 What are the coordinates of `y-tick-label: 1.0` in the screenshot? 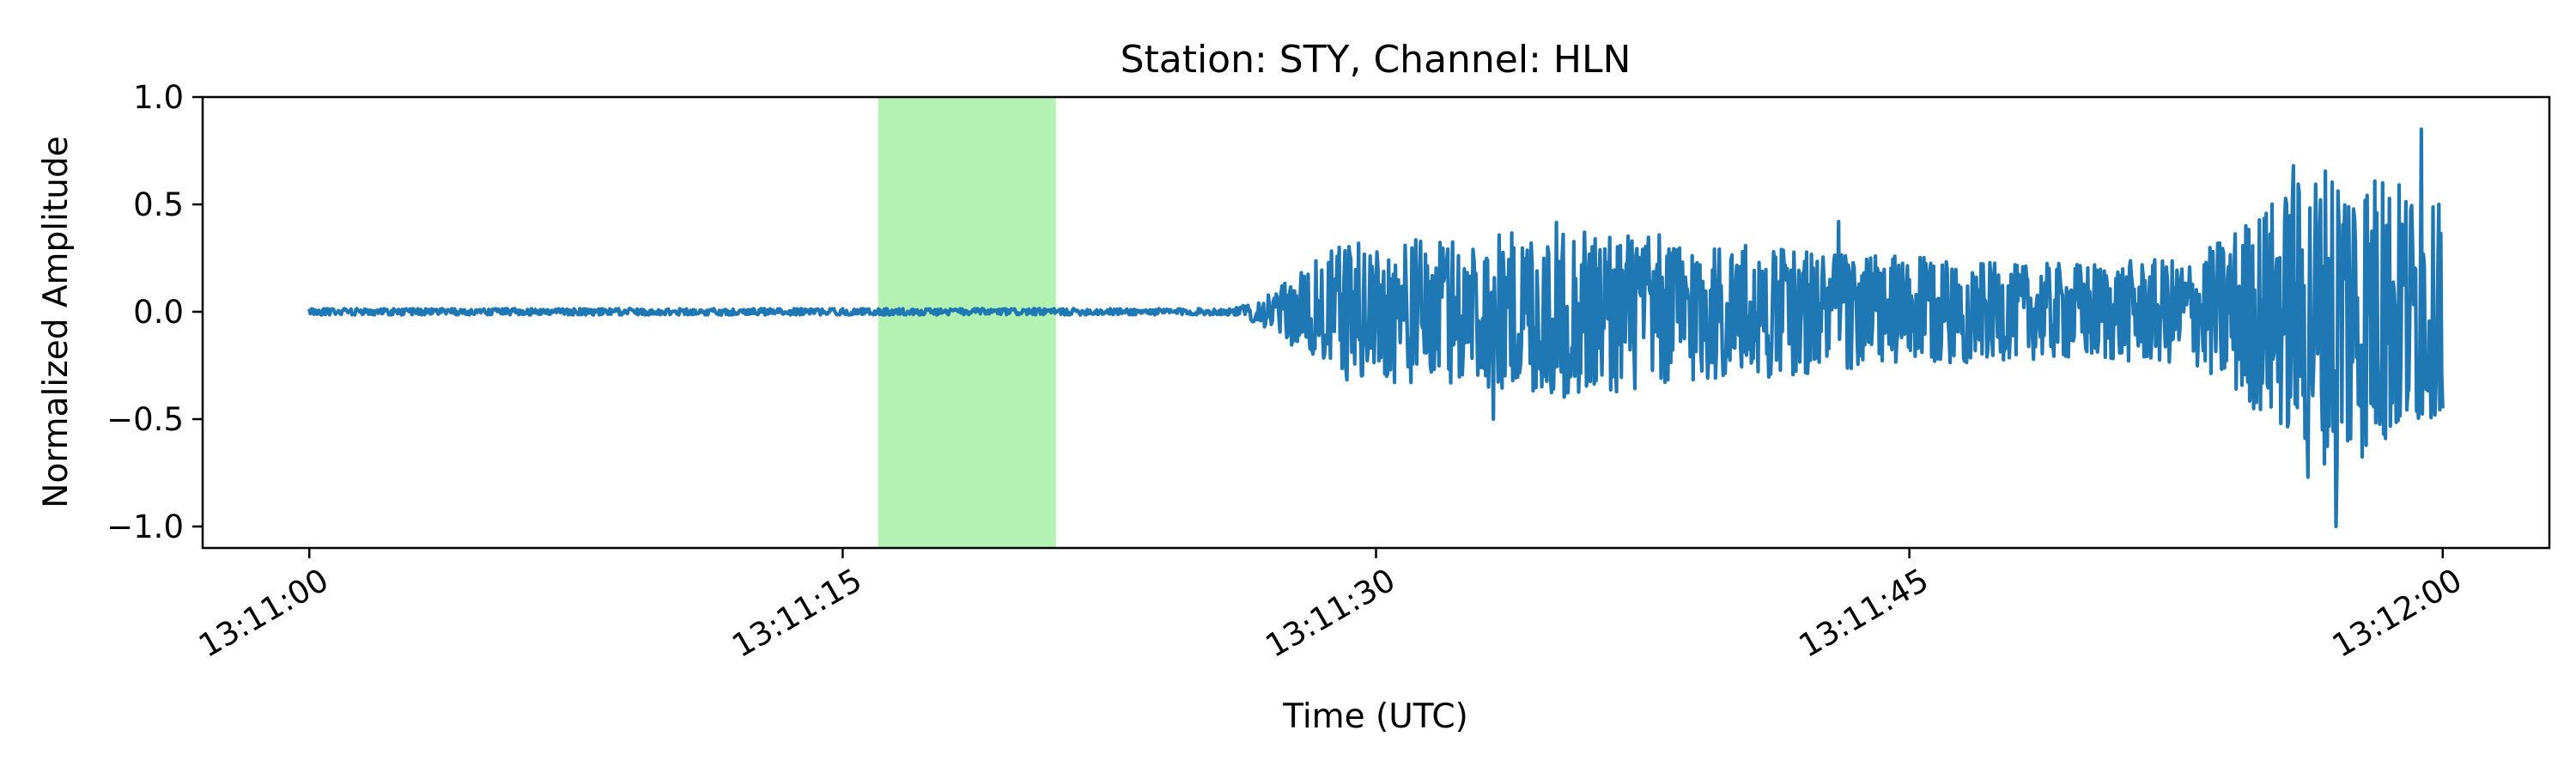 It's located at (159, 97).